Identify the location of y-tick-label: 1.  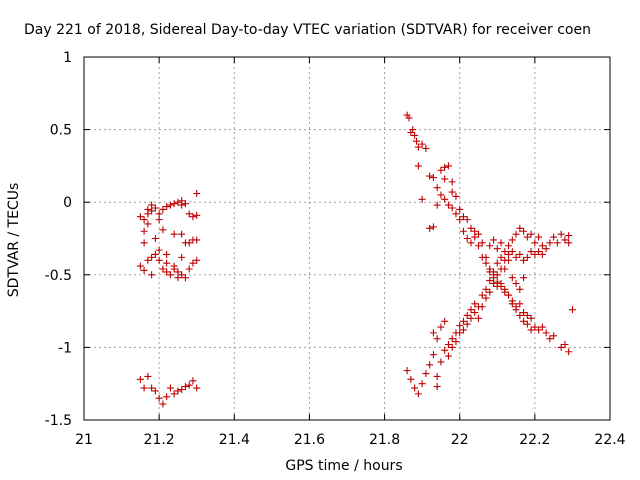
(67, 58).